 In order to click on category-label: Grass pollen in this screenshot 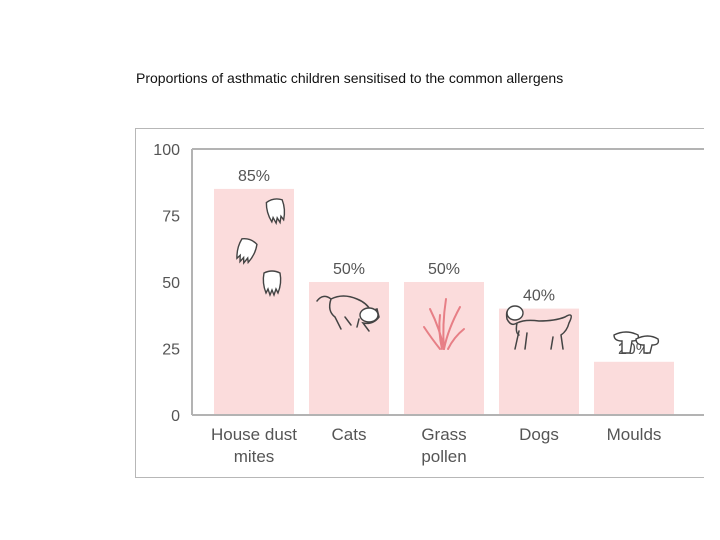, I will do `click(443, 445)`.